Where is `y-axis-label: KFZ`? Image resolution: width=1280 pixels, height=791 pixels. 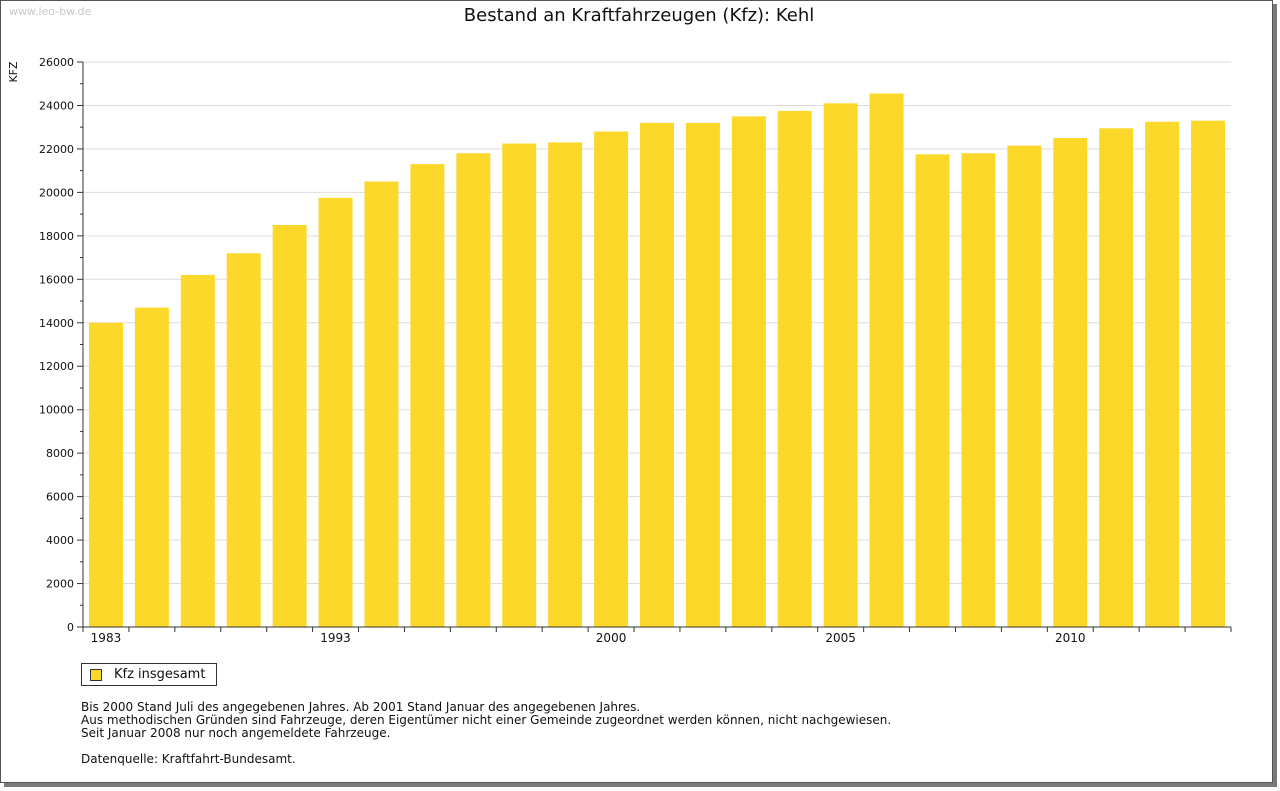 y-axis-label: KFZ is located at coordinates (13, 72).